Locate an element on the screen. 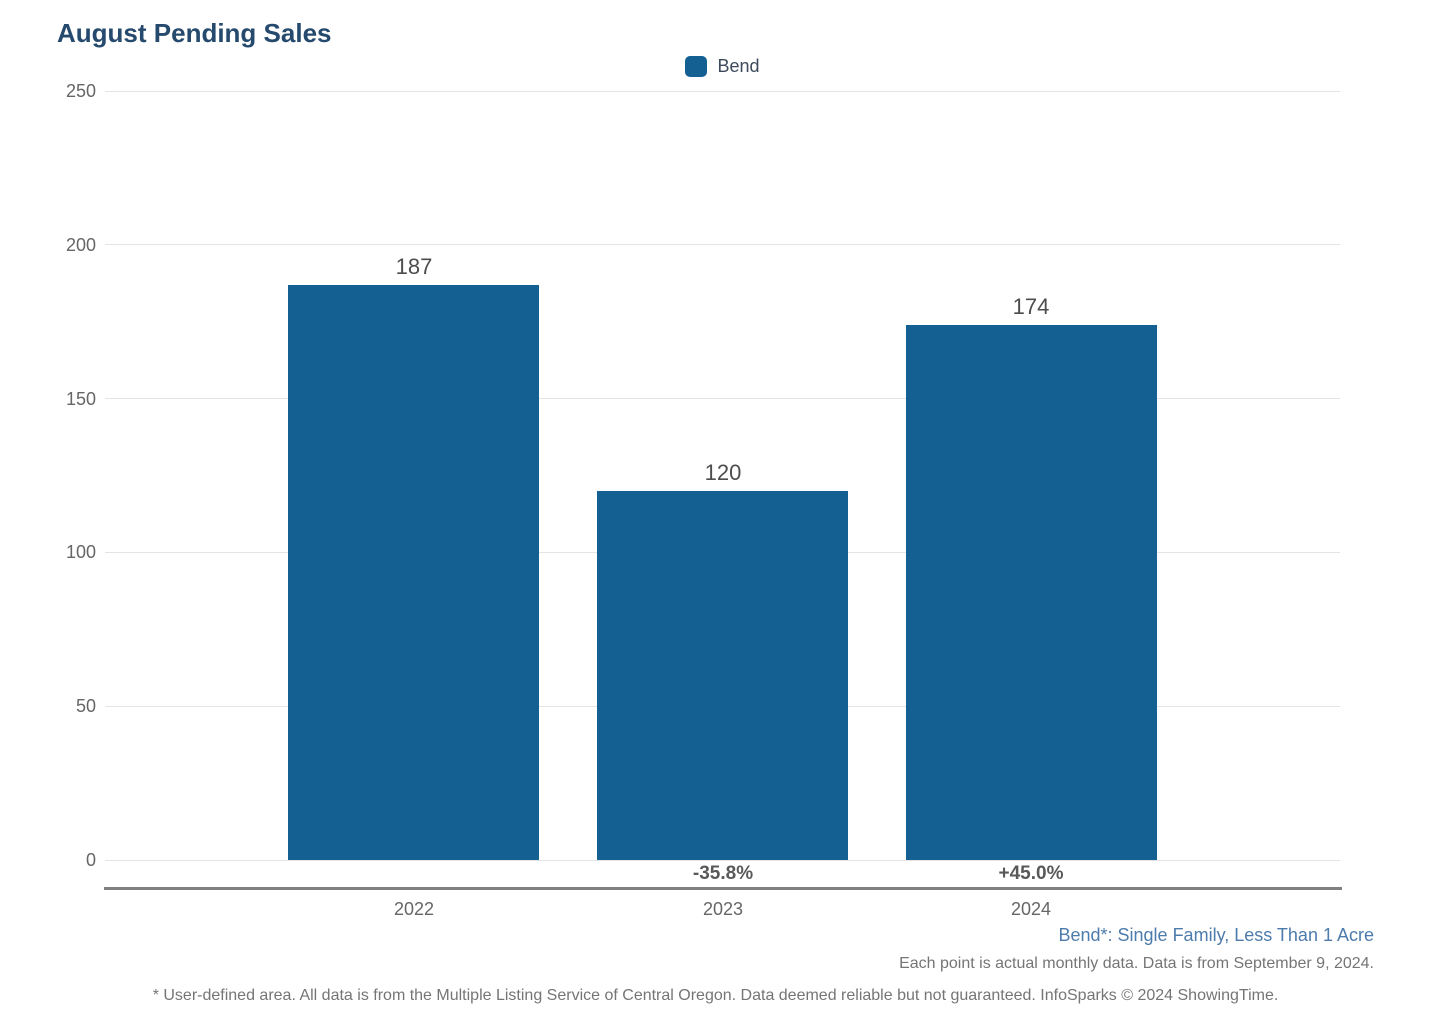 The width and height of the screenshot is (1431, 1021). x-axis-tick-label-2024: 2024 is located at coordinates (1031, 909).